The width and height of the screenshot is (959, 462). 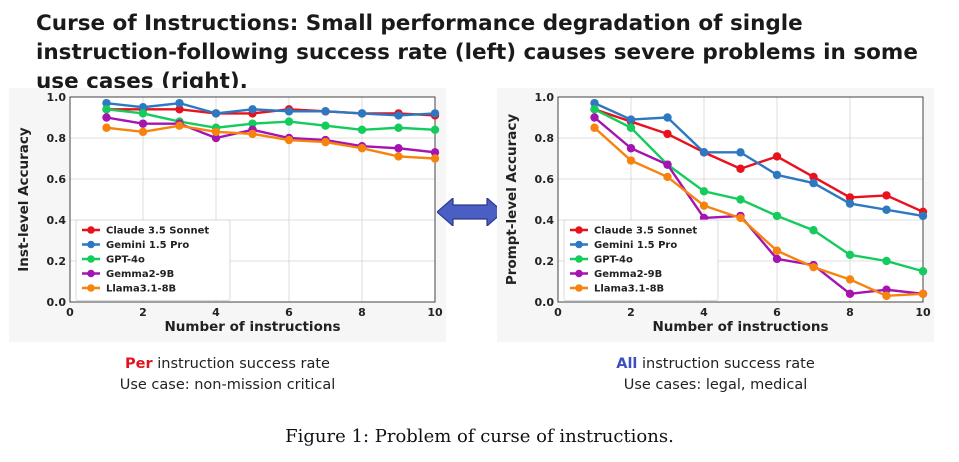 I want to click on inst-level-xlabel: Number of instructions, so click(x=252, y=327).